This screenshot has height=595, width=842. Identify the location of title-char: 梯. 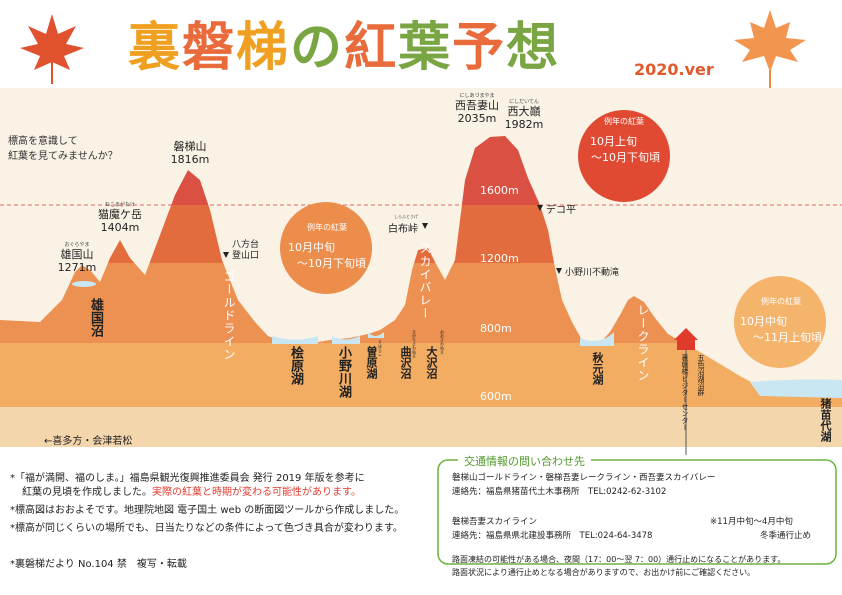
(262, 48).